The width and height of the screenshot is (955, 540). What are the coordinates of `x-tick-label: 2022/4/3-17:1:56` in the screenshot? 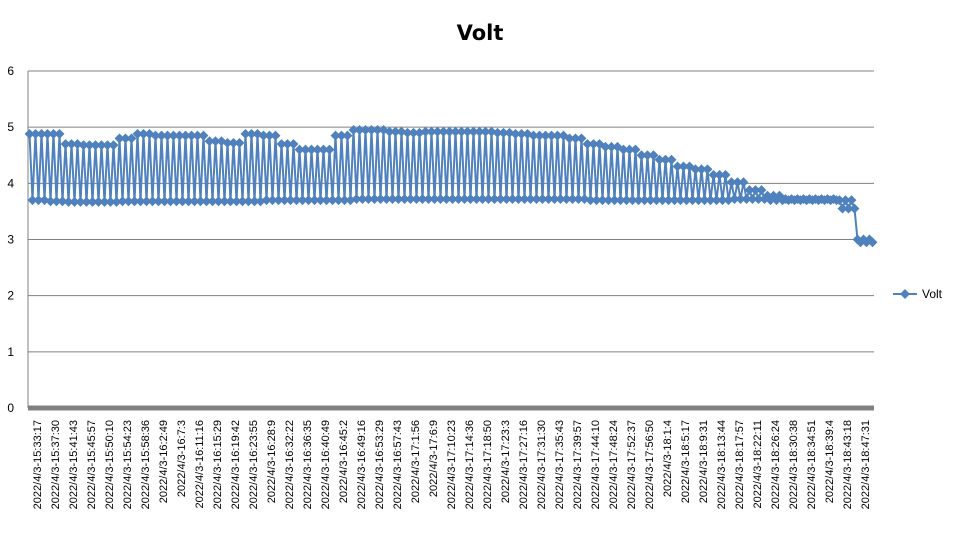 It's located at (416, 461).